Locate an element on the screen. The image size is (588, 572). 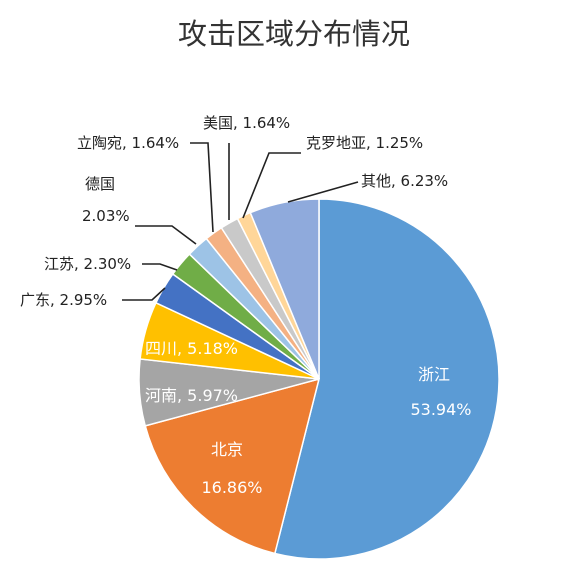
slice-6-name-label: 德国 is located at coordinates (100, 184).